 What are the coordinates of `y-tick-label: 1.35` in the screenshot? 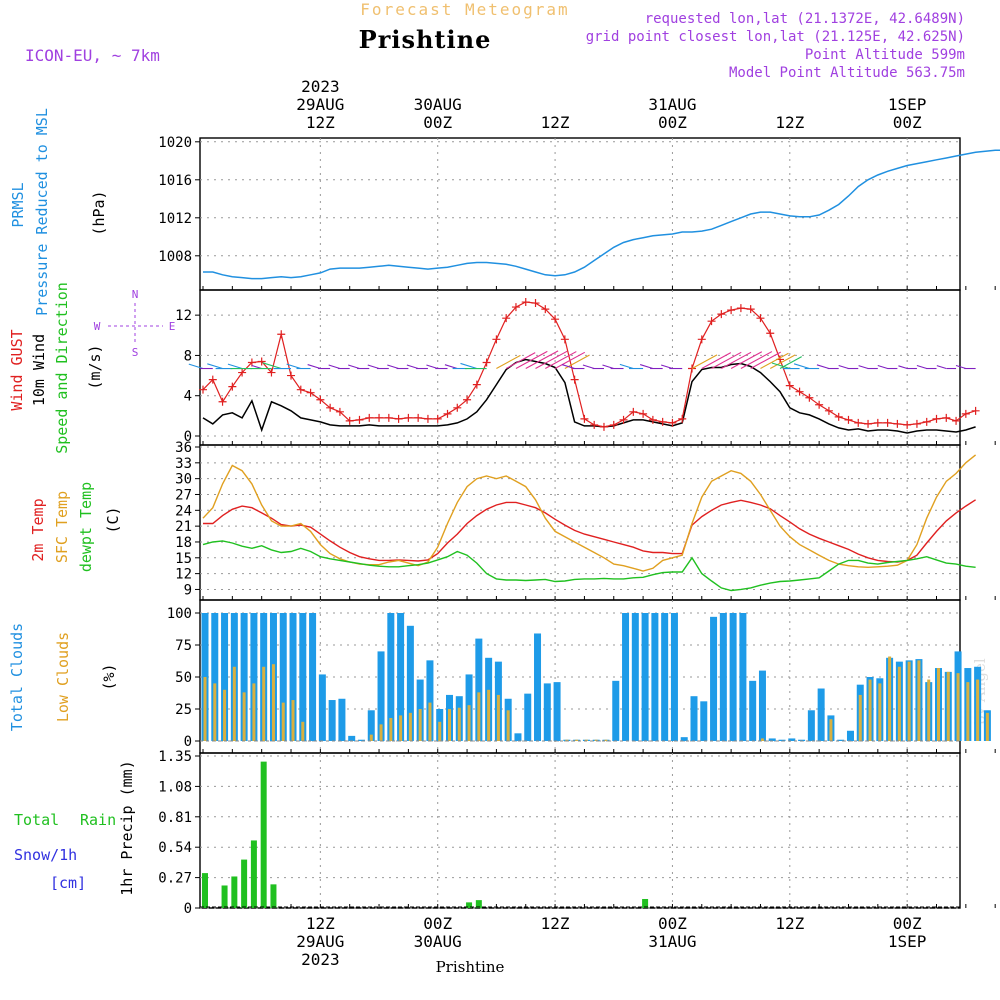 It's located at (175, 757).